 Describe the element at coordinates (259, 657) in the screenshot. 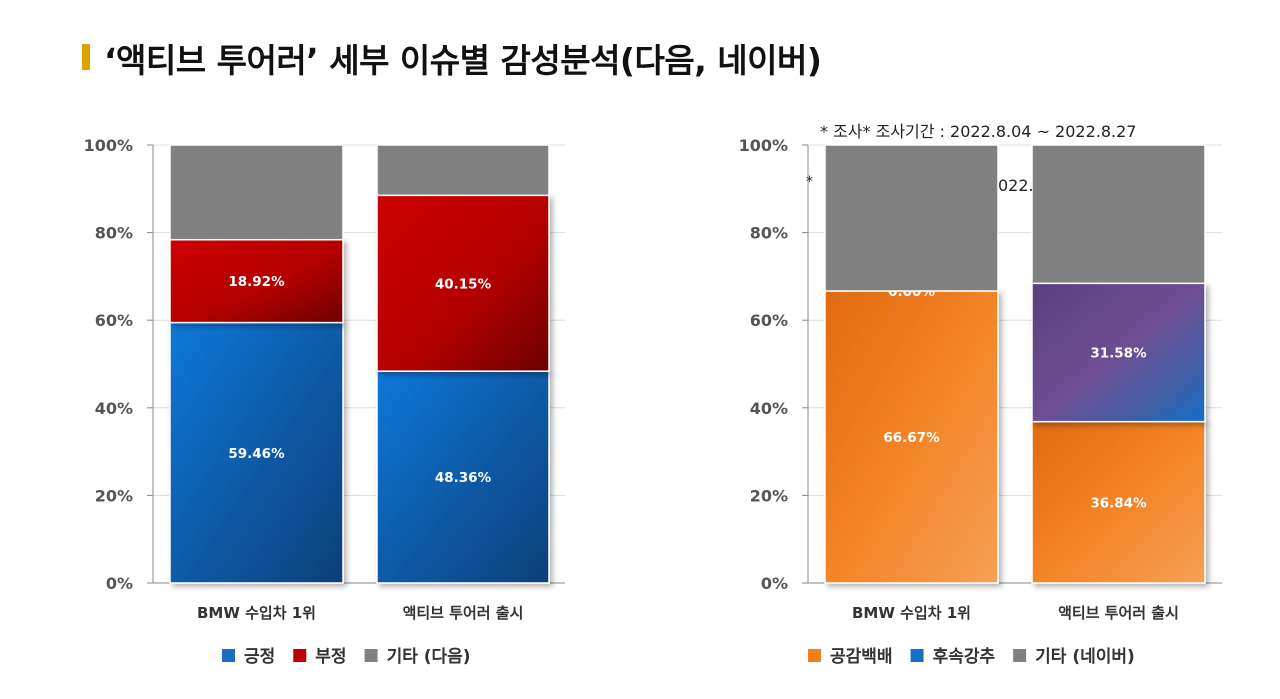

I see `legend-label: 긍정` at that location.